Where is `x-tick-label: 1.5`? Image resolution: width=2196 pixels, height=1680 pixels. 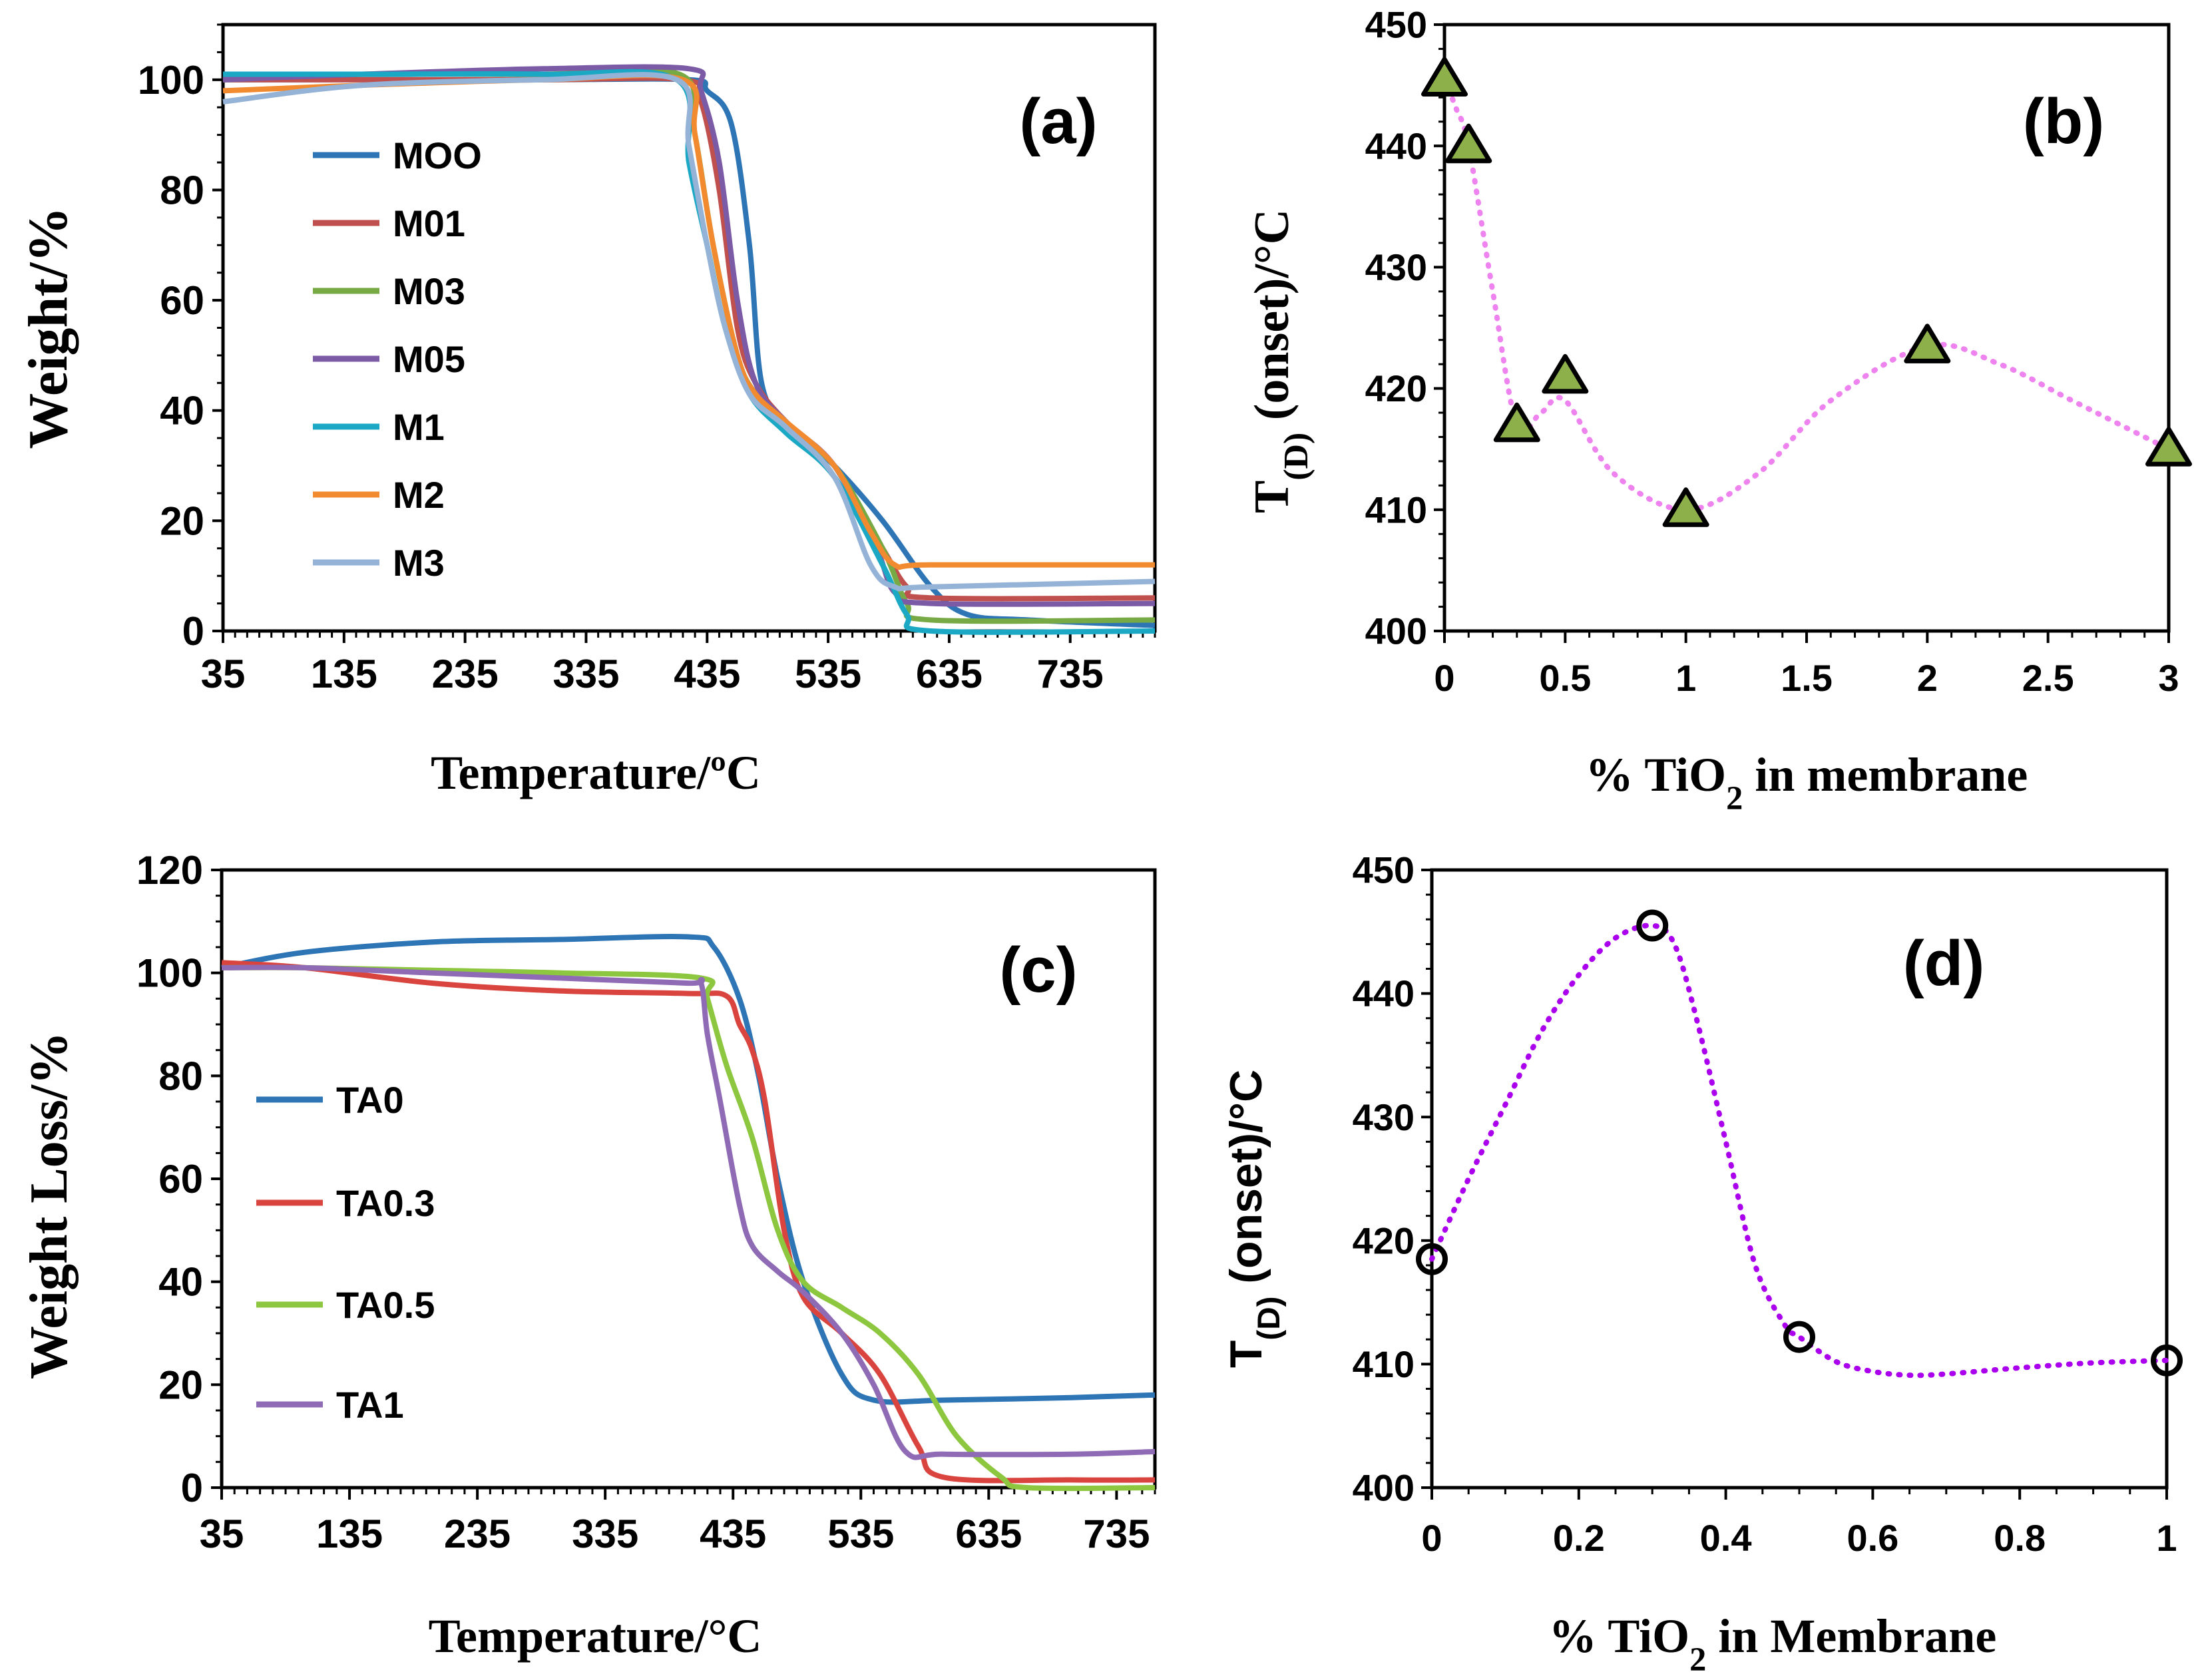
x-tick-label: 1.5 is located at coordinates (1807, 678).